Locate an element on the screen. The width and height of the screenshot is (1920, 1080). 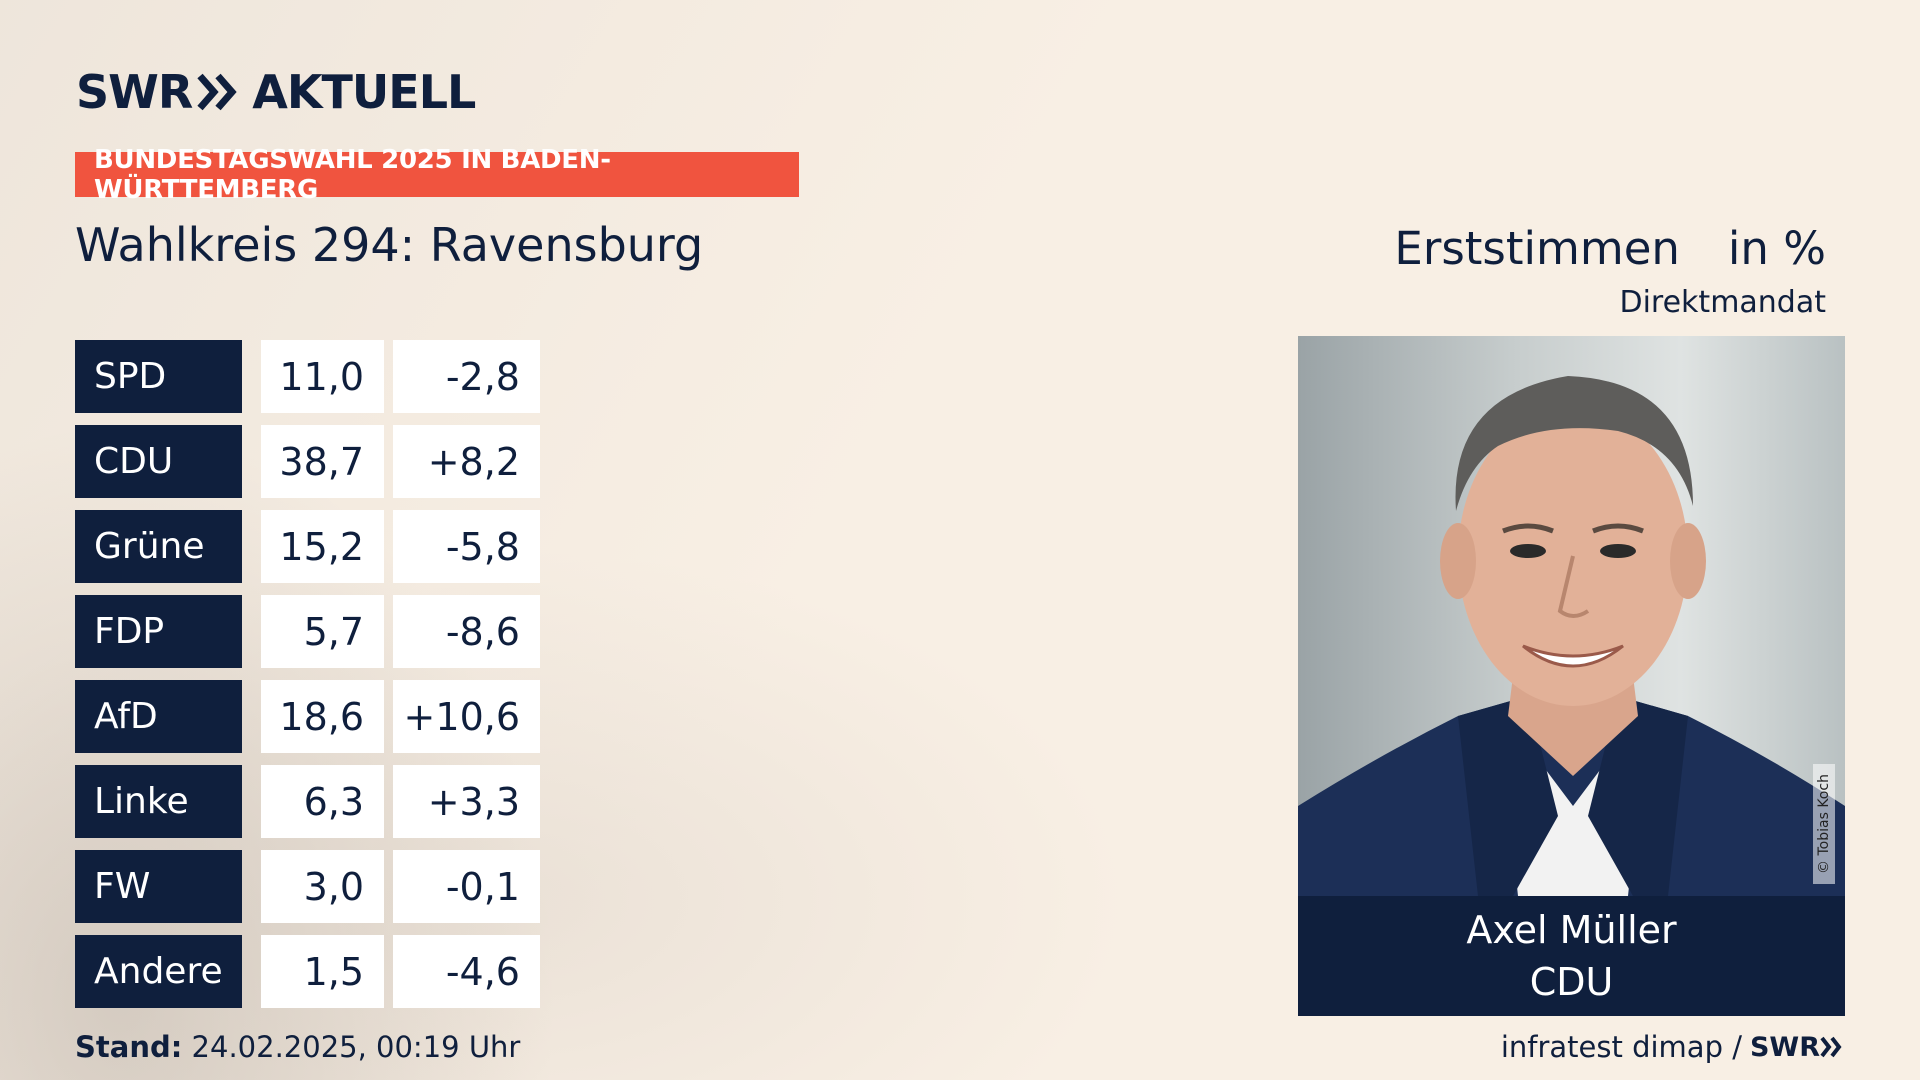
vote-share: 3,0 is located at coordinates (322, 886).